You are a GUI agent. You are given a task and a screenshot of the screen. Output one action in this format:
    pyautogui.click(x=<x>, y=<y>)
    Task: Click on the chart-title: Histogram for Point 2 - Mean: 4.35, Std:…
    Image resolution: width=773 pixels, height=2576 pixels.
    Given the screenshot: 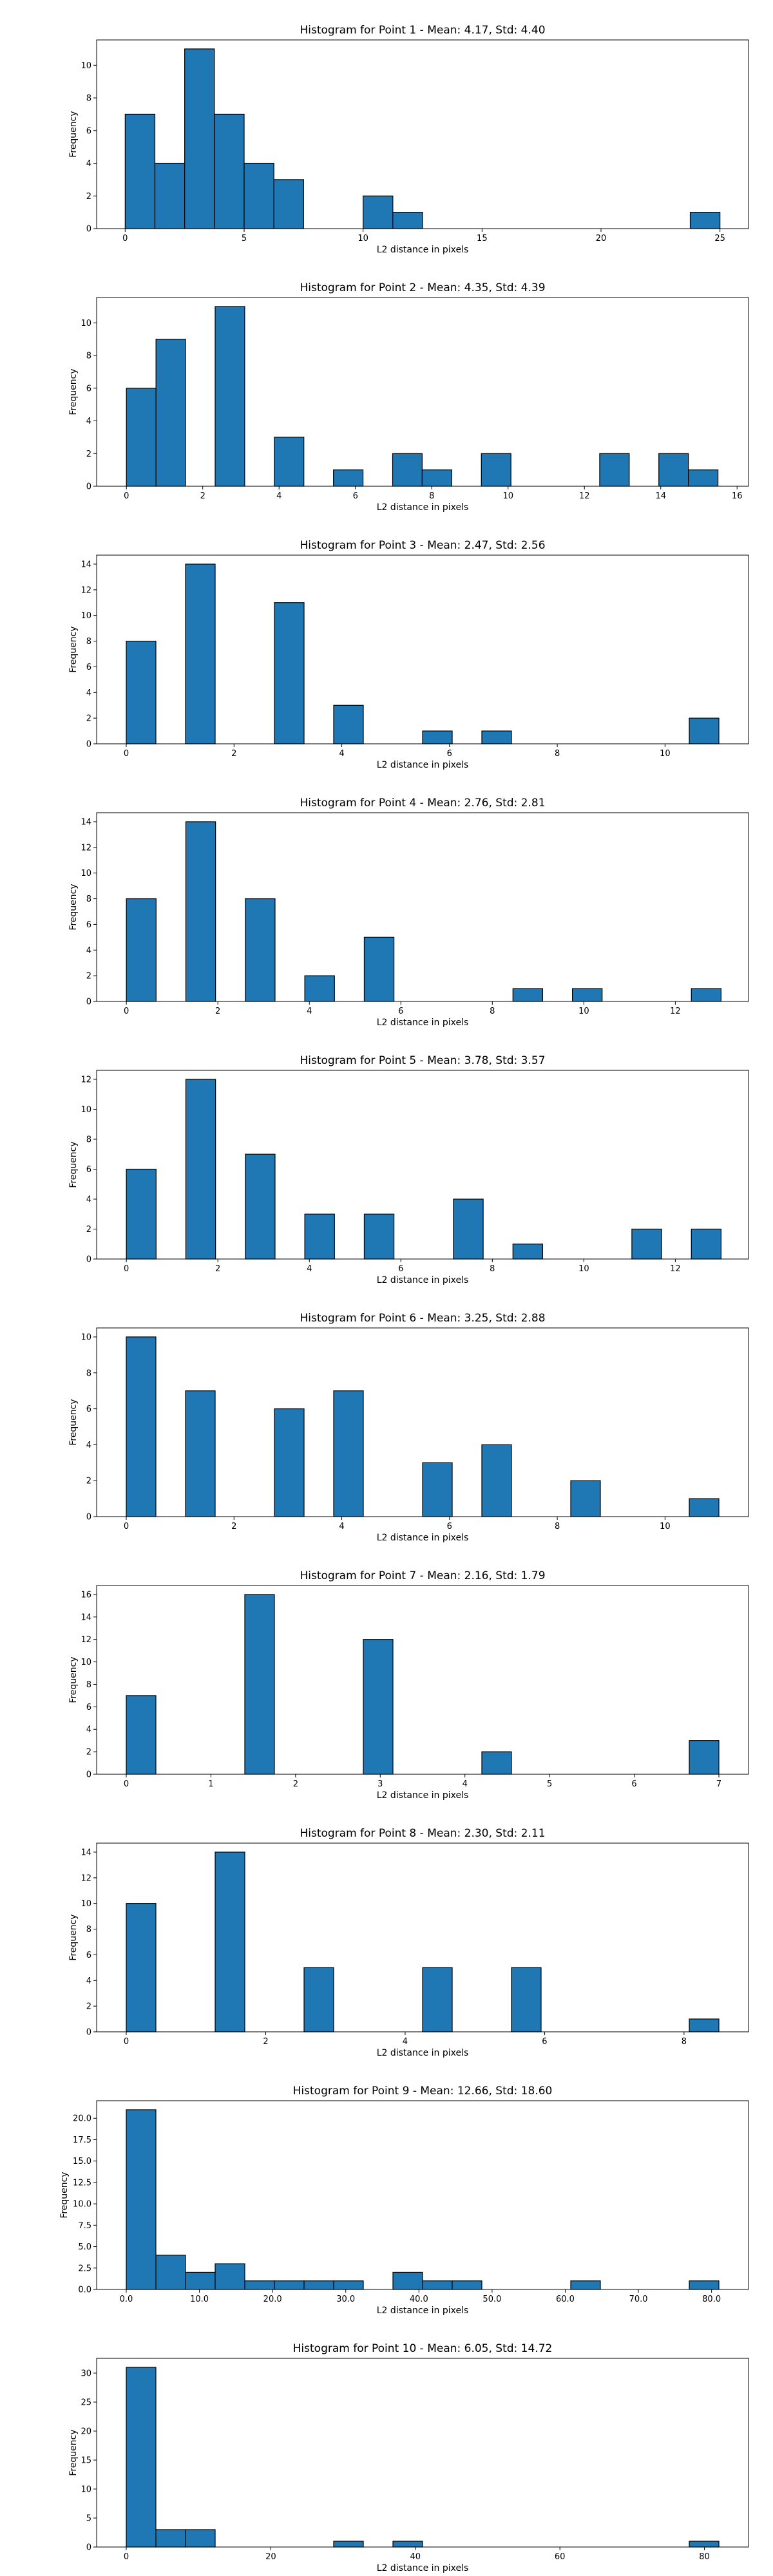 What is the action you would take?
    pyautogui.click(x=422, y=287)
    